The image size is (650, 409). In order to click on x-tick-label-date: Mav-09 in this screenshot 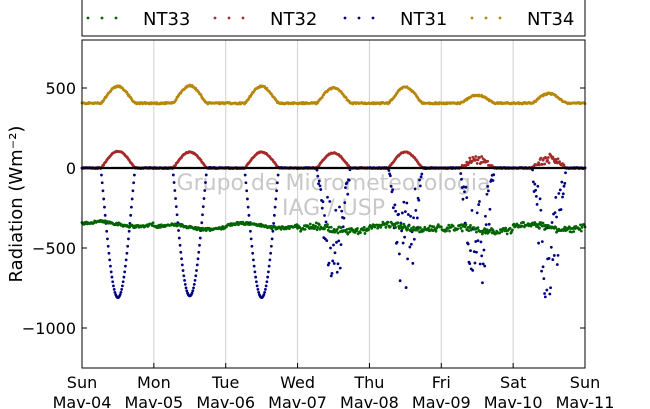, I will do `click(441, 401)`.